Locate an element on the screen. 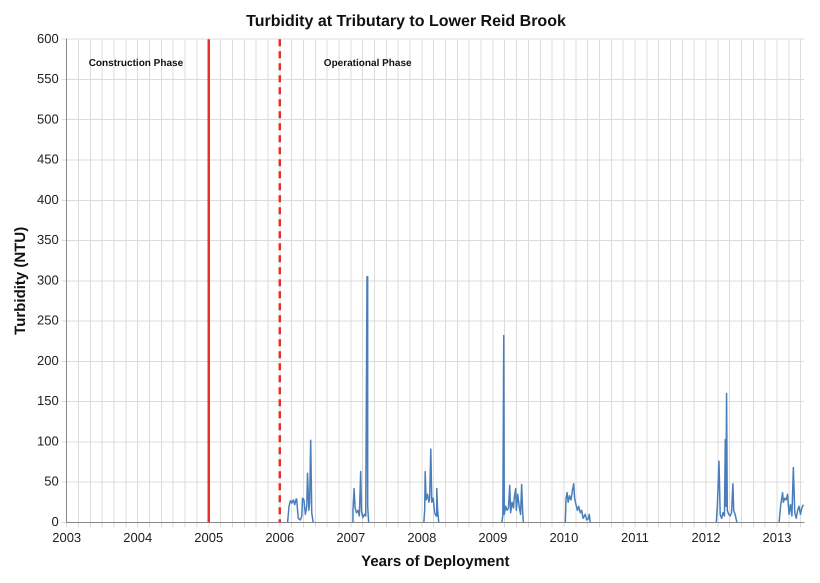 The height and width of the screenshot is (583, 820). x-tick-label: 2010 is located at coordinates (563, 537).